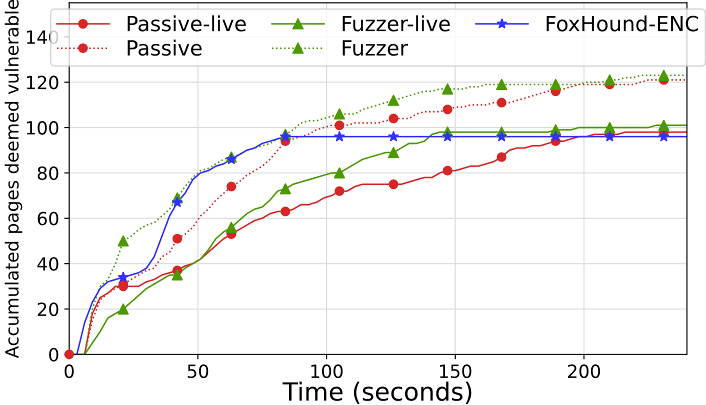 This screenshot has height=405, width=706. Describe the element at coordinates (375, 48) in the screenshot. I see `legend-label: Fuzzer` at that location.